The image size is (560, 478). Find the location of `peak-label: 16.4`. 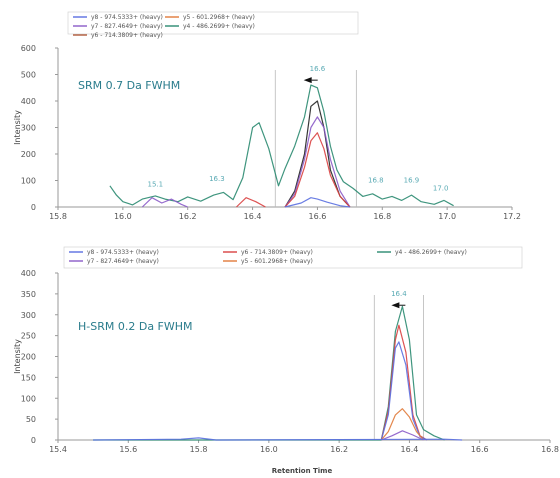

peak-label: 16.4 is located at coordinates (399, 294).